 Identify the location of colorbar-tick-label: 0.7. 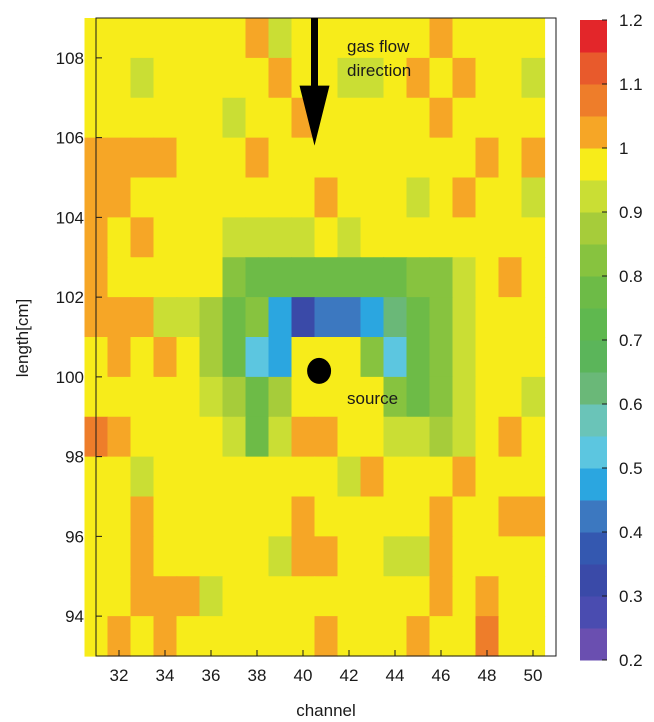
(631, 340).